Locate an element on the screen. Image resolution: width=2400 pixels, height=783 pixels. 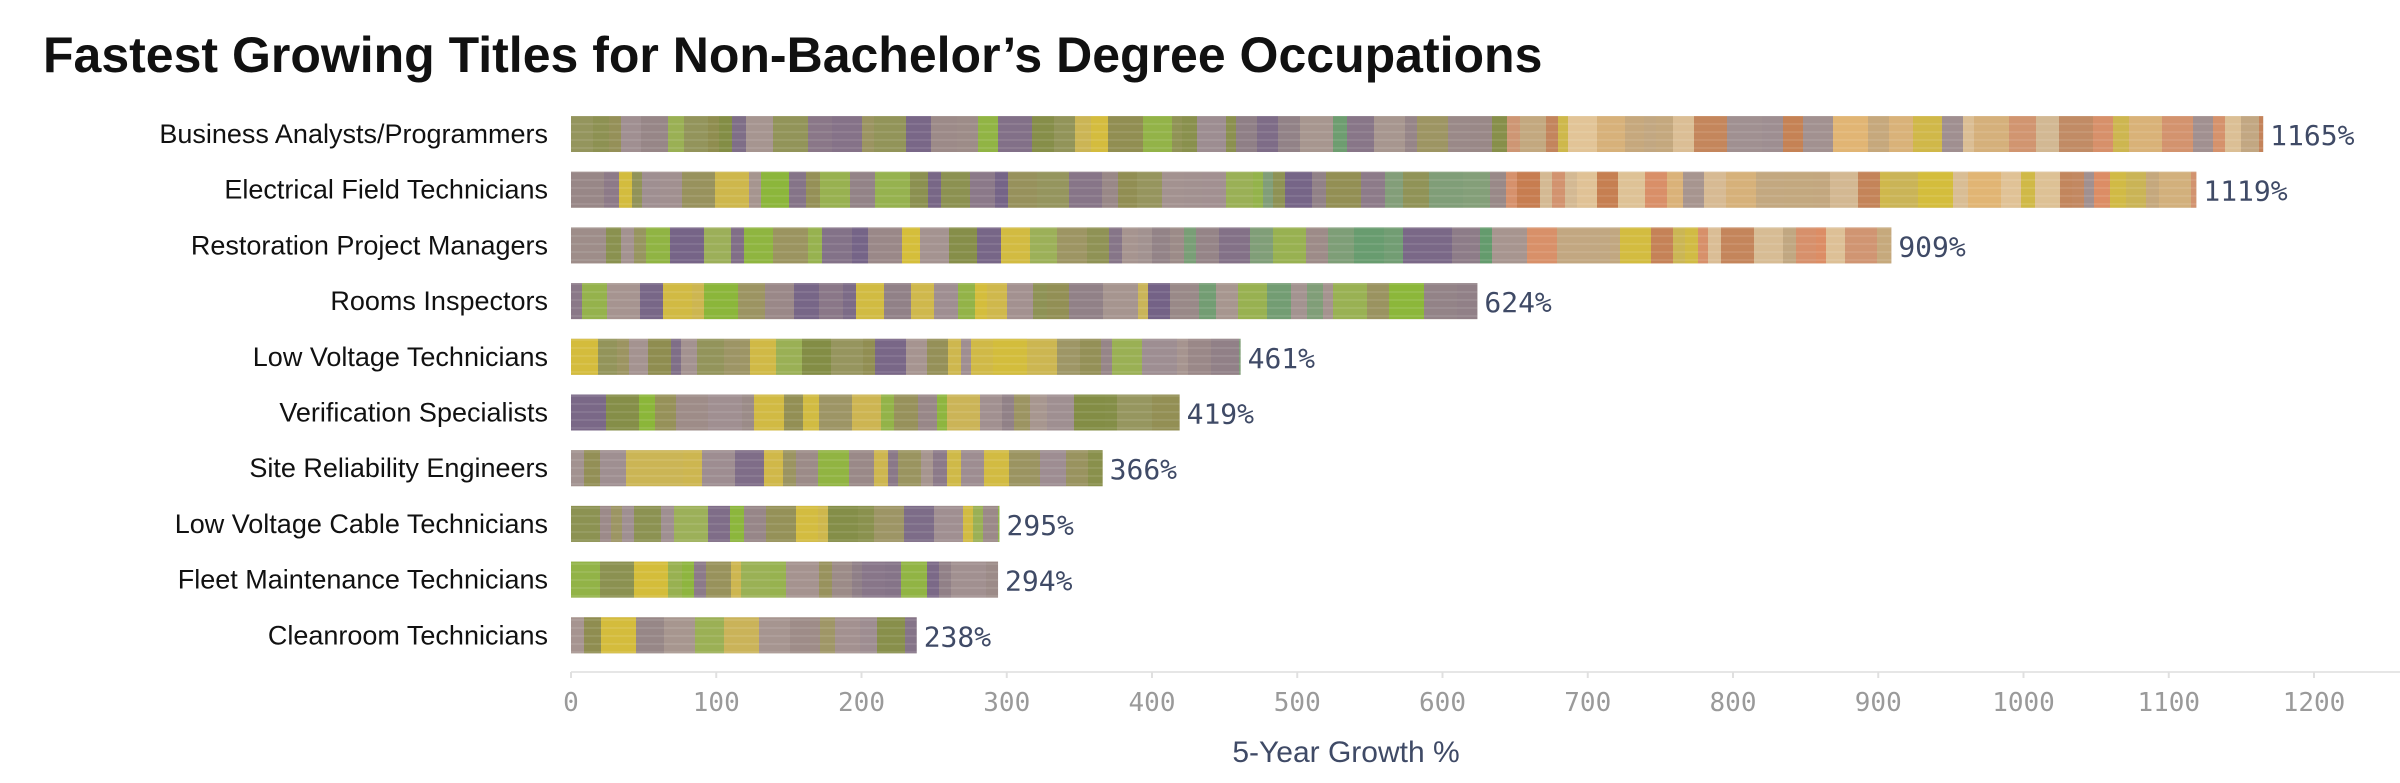
value-label: 461% is located at coordinates (1282, 358).